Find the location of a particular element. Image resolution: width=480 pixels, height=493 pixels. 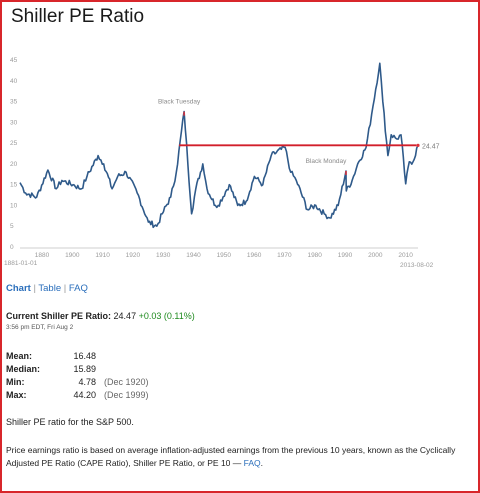

stat-value: 16.48 is located at coordinates (84, 355).